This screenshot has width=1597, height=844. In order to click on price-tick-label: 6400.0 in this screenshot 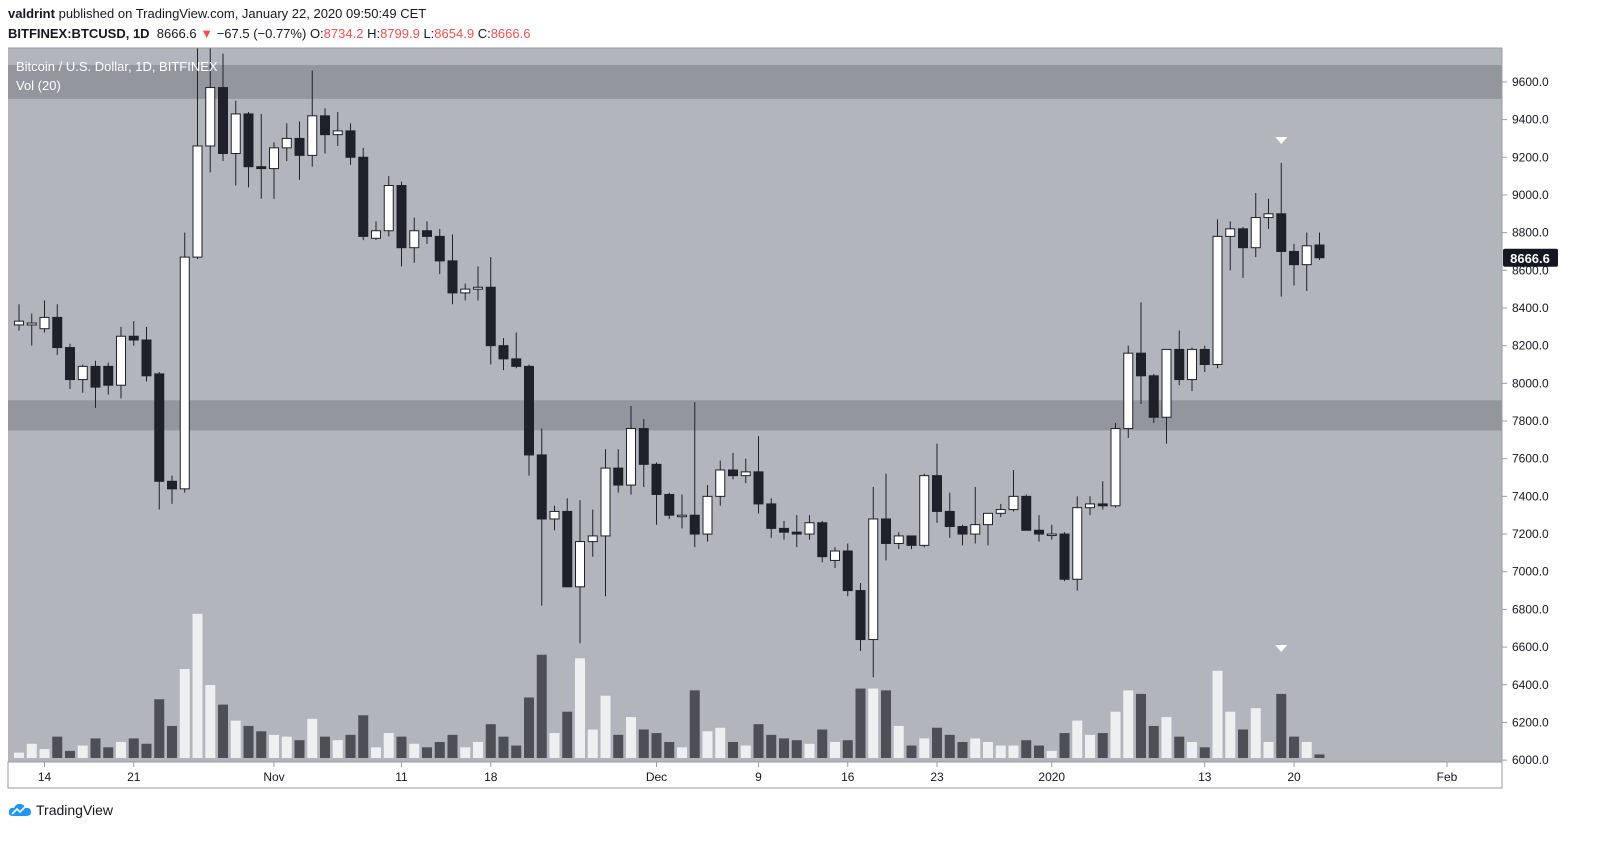, I will do `click(1530, 685)`.